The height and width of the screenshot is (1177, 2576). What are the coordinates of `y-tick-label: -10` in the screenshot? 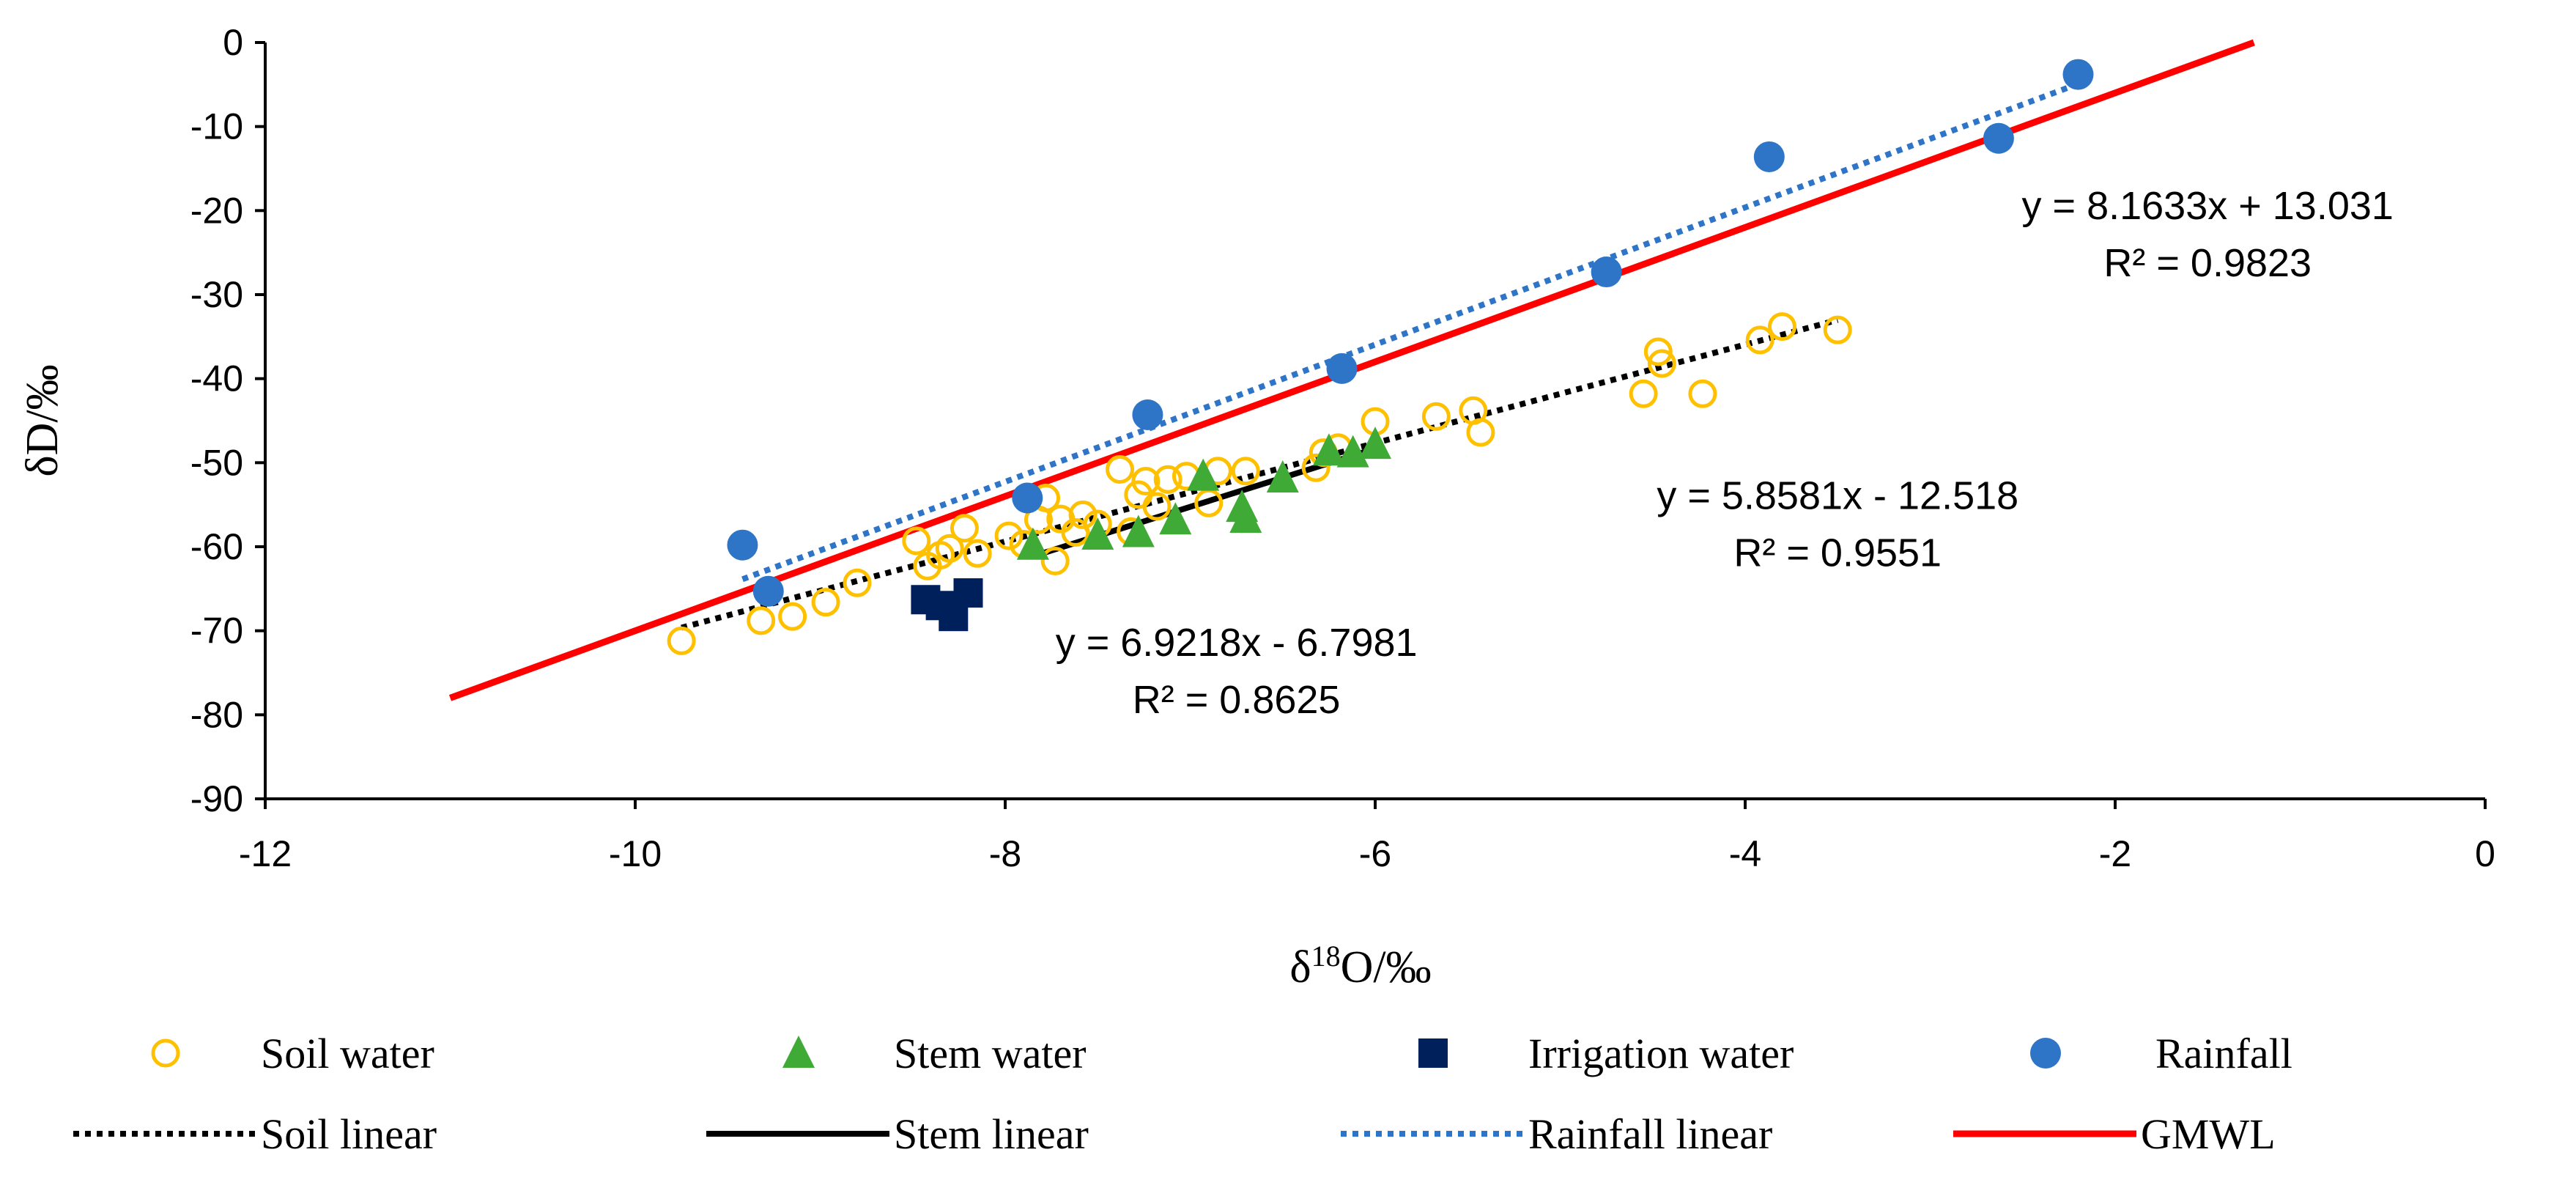 It's located at (216, 127).